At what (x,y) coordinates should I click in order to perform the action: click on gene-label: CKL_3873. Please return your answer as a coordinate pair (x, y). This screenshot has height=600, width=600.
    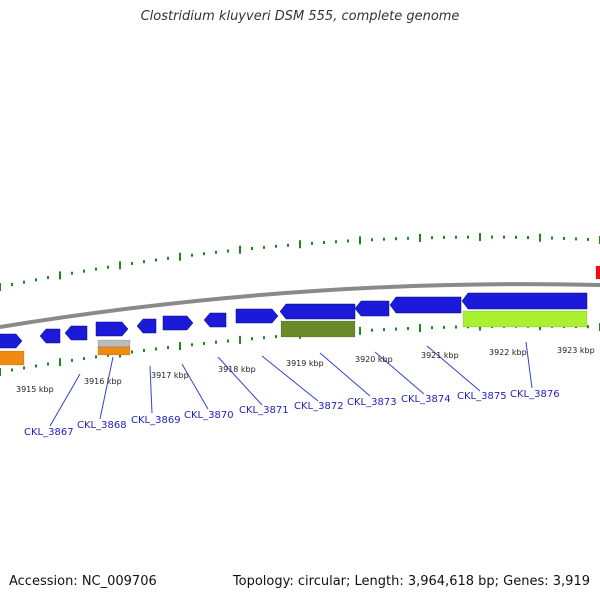
    Looking at the image, I should click on (372, 402).